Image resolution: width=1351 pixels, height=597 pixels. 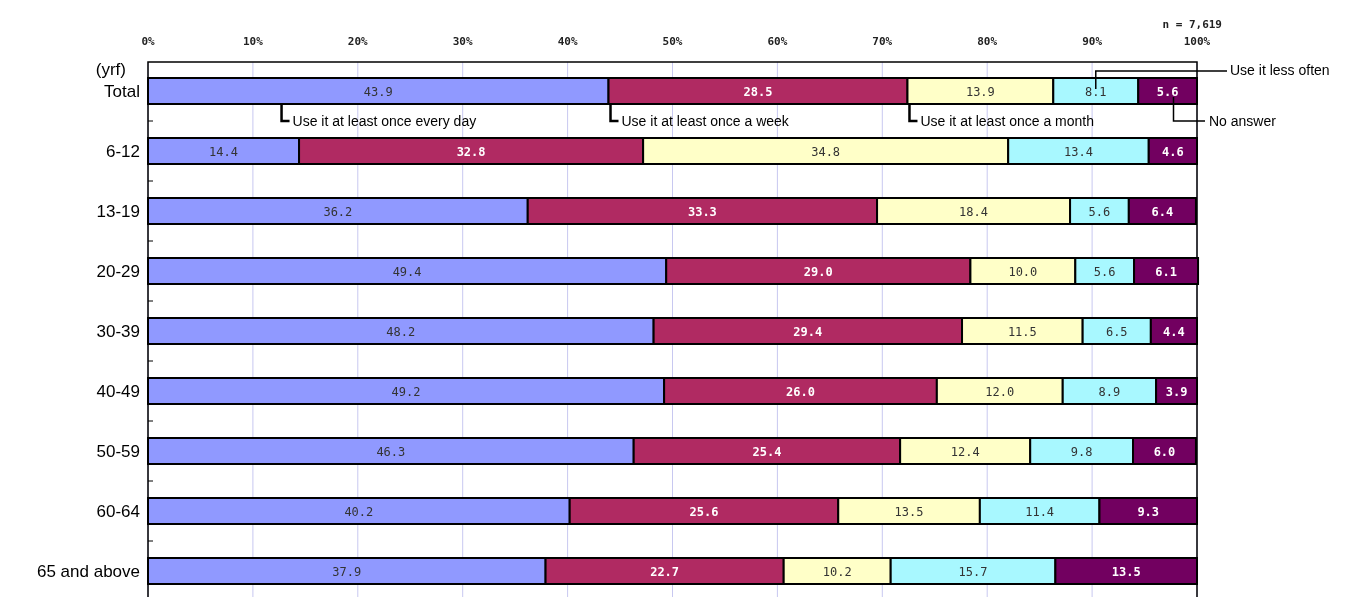 What do you see at coordinates (401, 331) in the screenshot?
I see `data-label: 48.2` at bounding box center [401, 331].